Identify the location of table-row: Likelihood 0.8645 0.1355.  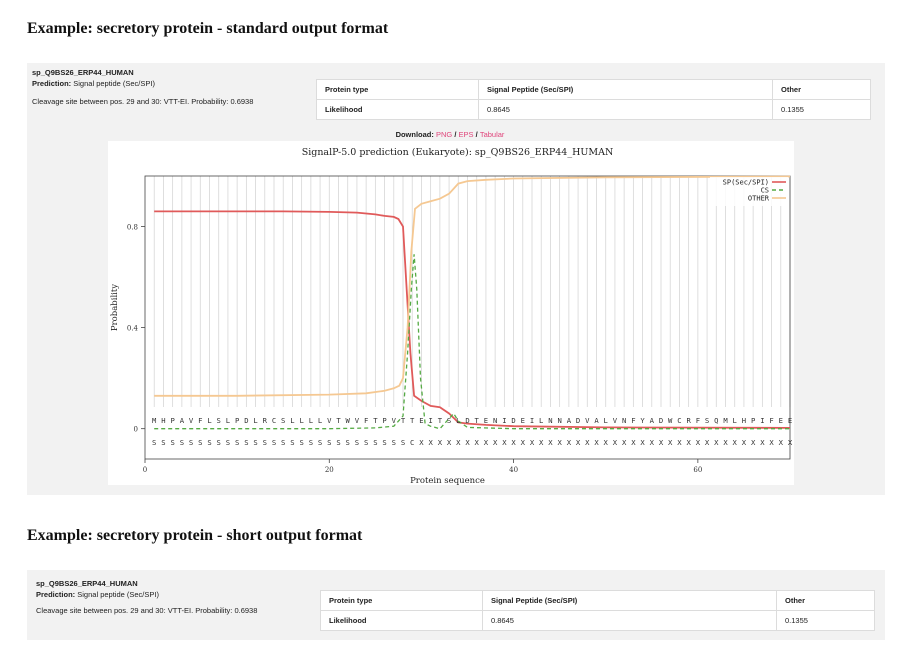
(593, 109).